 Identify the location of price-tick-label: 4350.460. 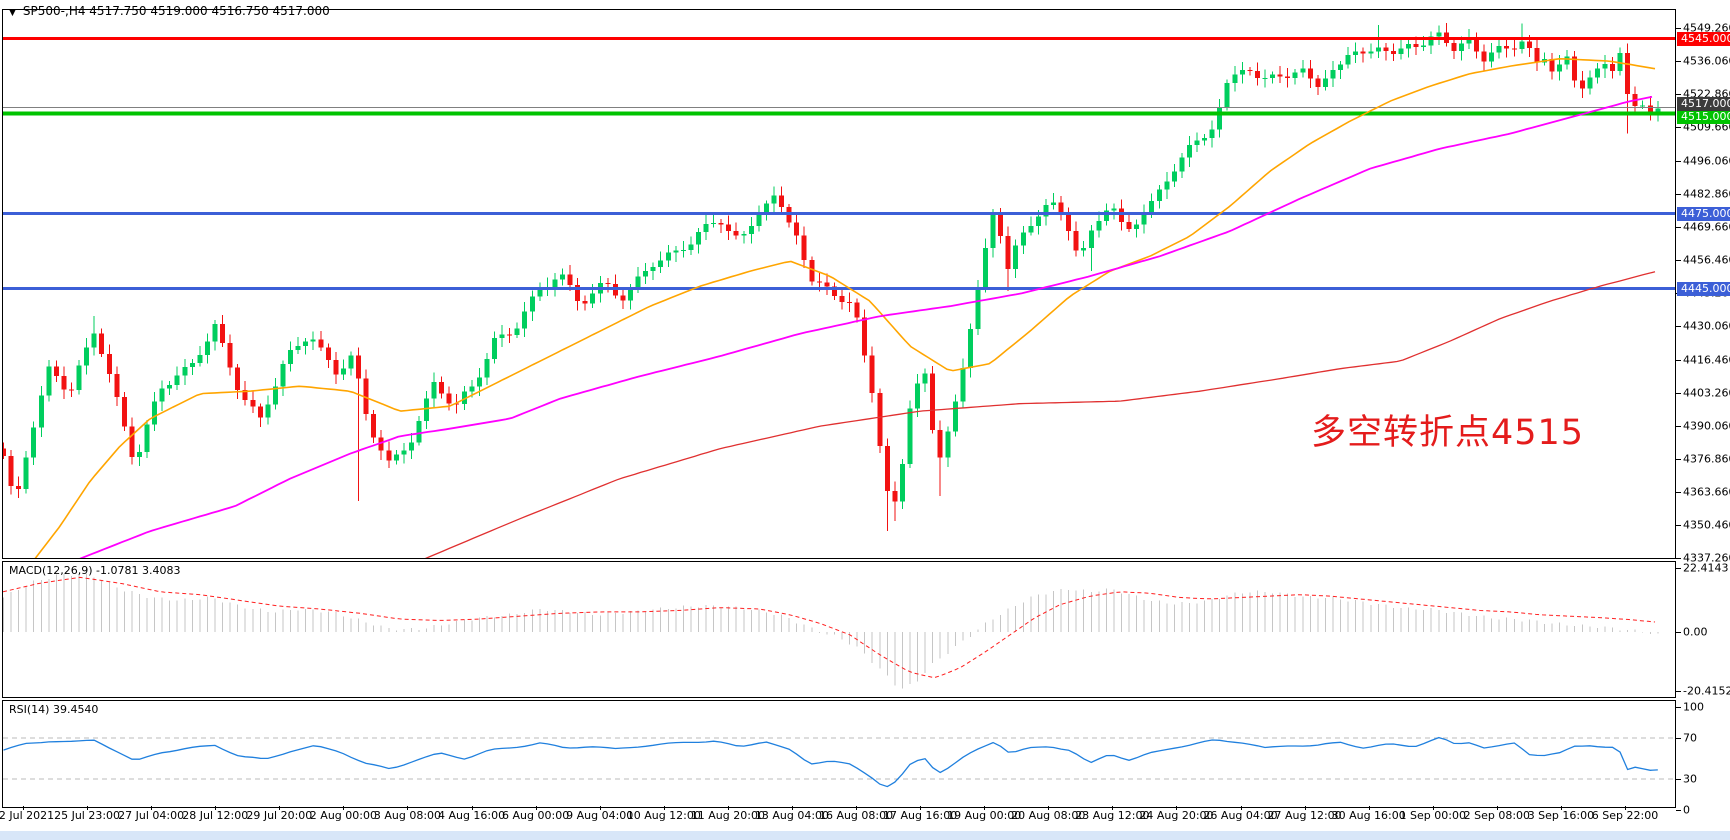
(1706, 525).